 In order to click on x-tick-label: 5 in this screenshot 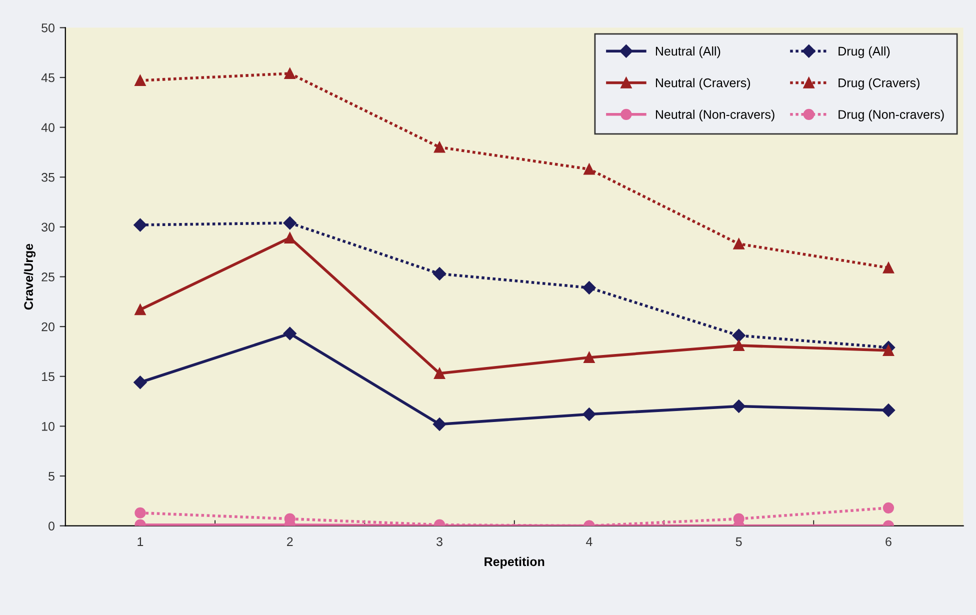, I will do `click(739, 541)`.